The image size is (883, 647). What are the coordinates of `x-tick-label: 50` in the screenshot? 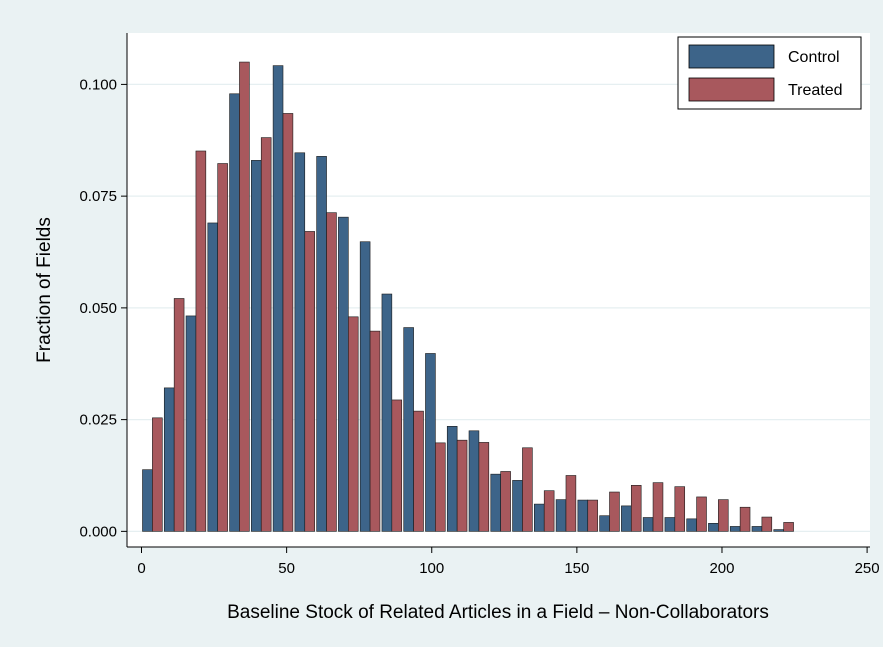 It's located at (286, 568).